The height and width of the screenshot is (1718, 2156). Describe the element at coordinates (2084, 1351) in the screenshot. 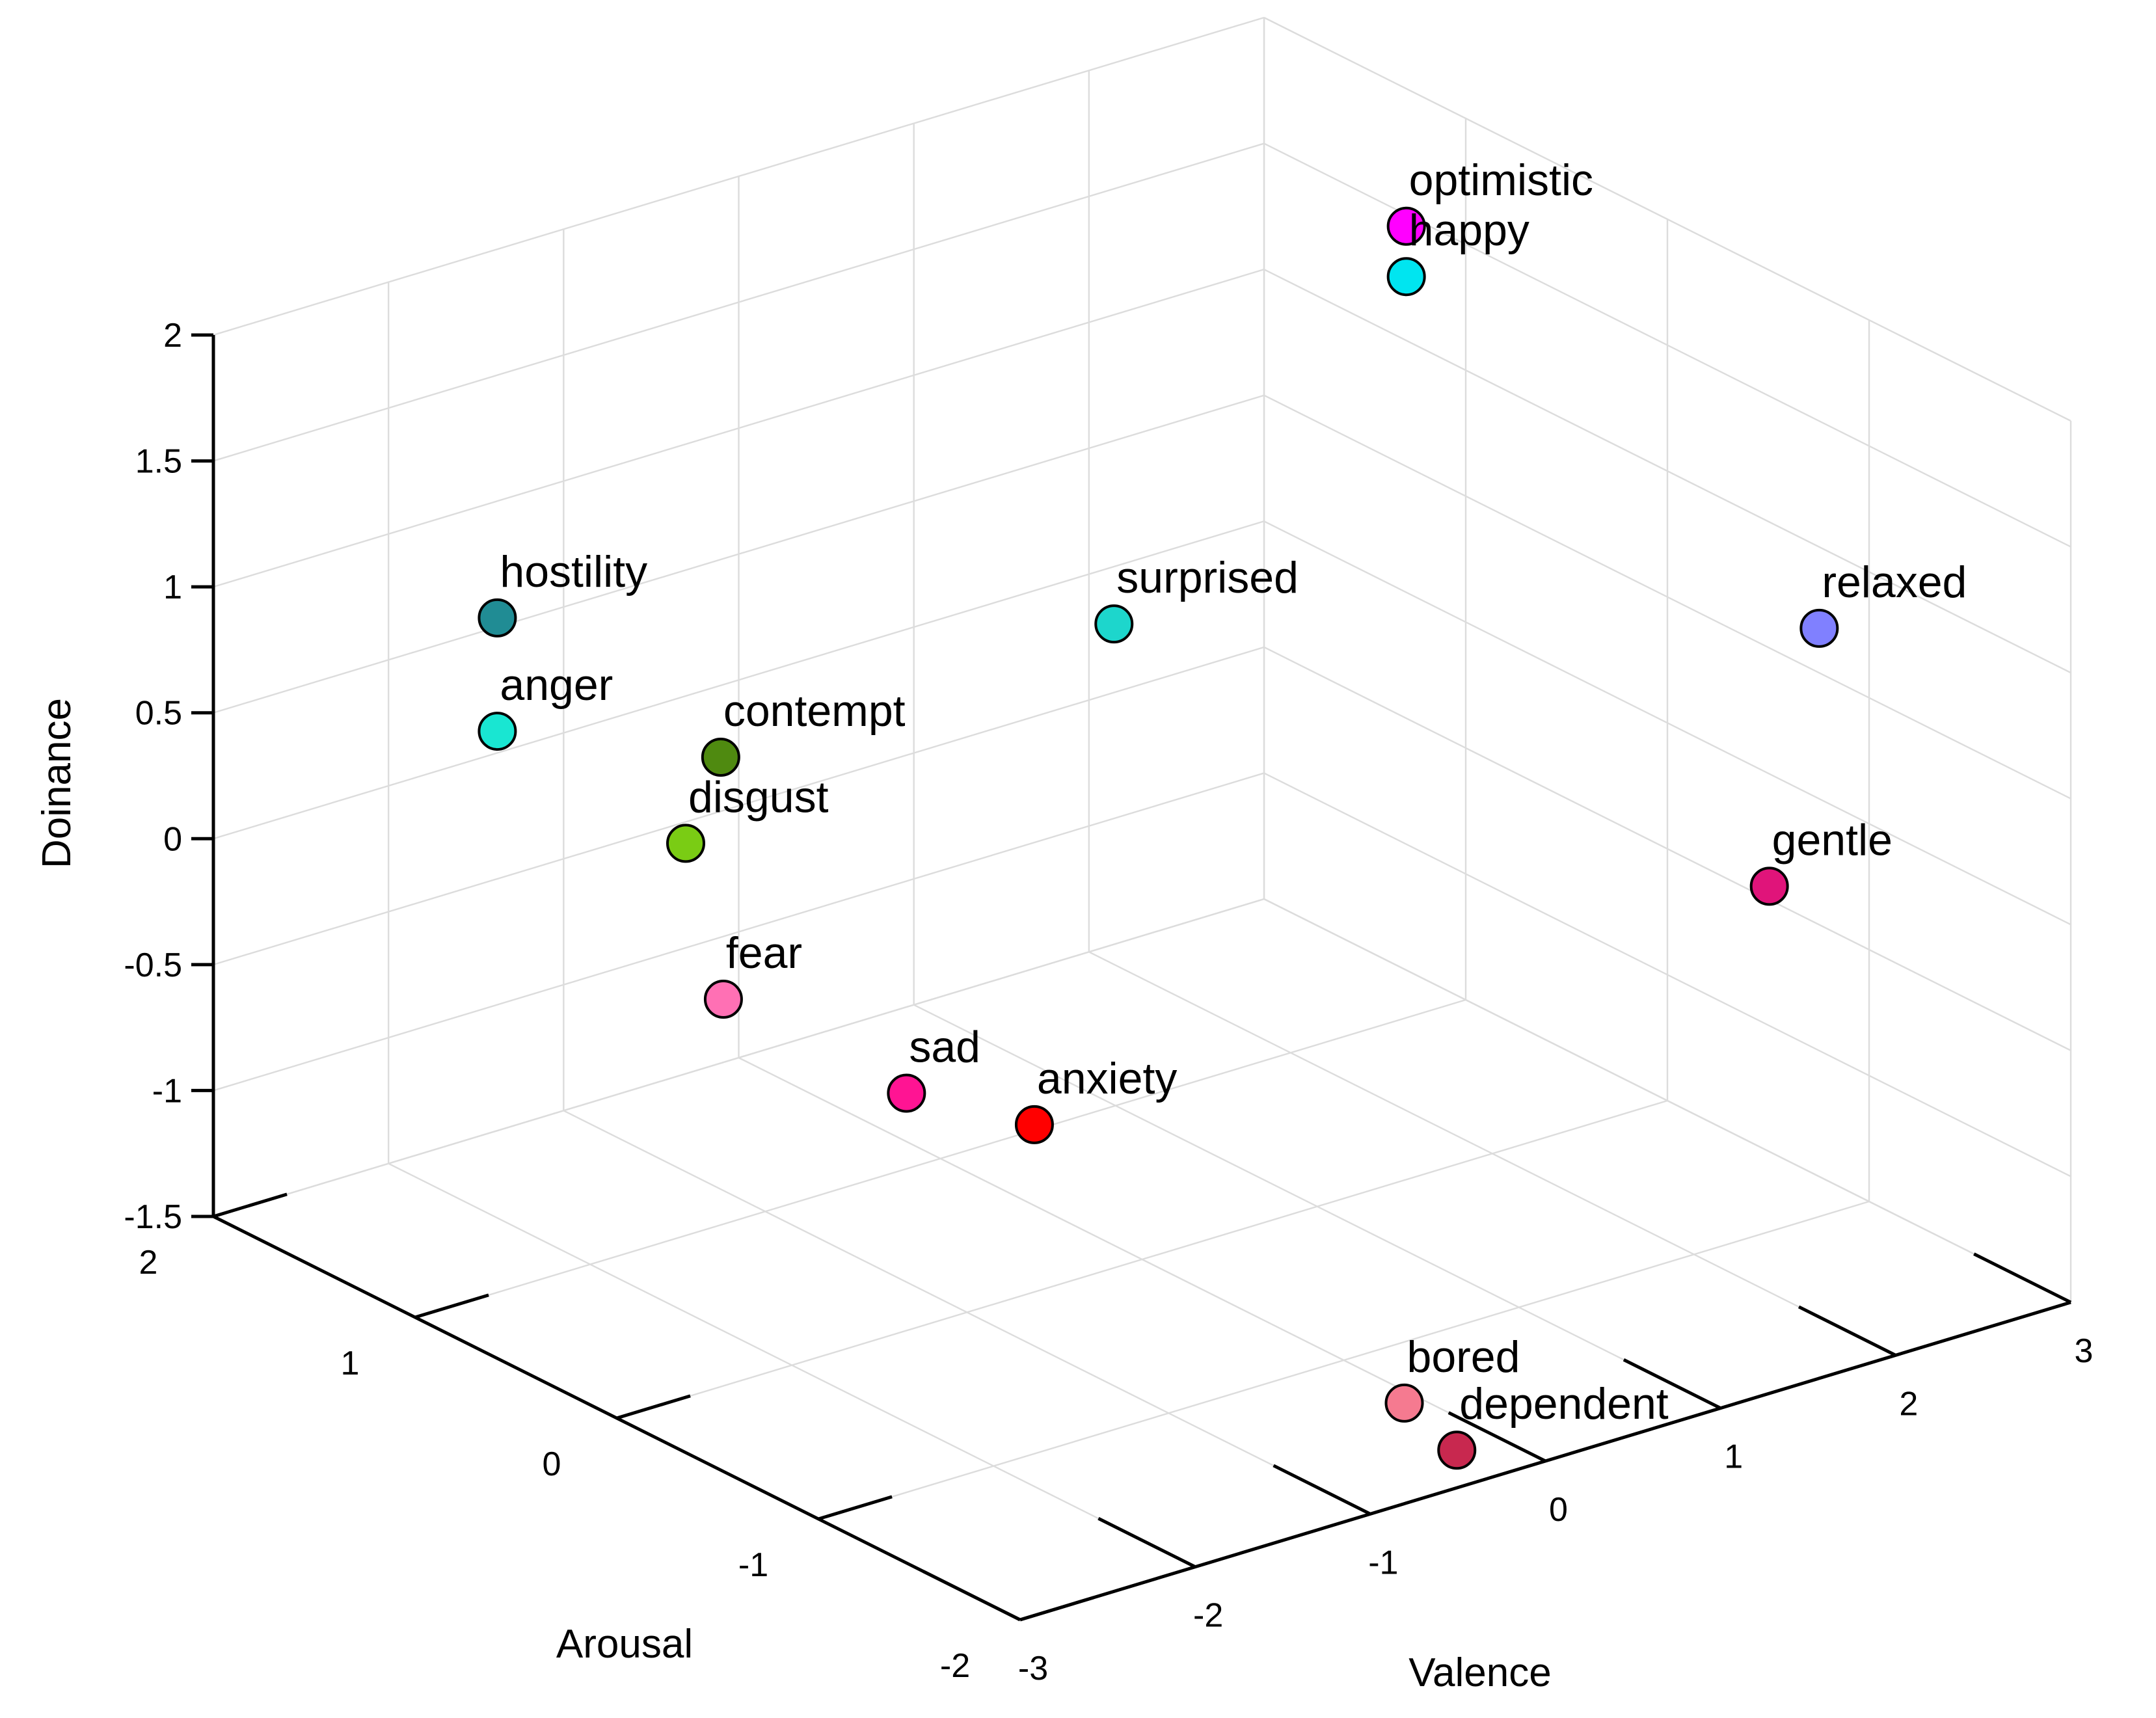

I see `valence-tick-label: 3` at that location.